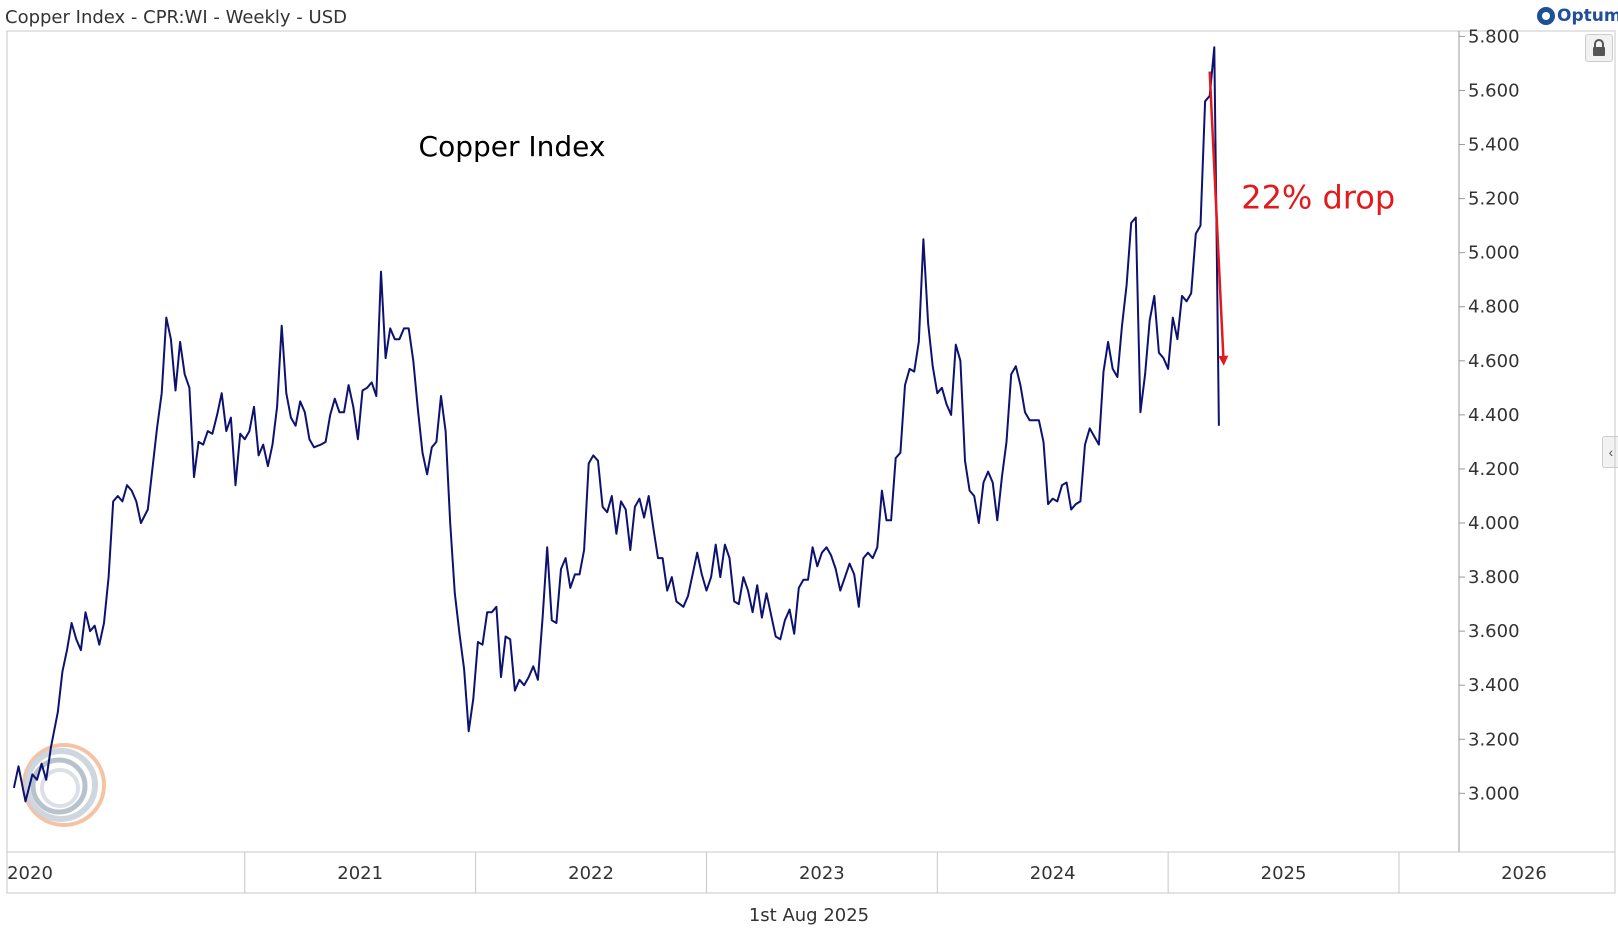 Image resolution: width=1618 pixels, height=928 pixels. Describe the element at coordinates (1494, 577) in the screenshot. I see `y-tick-label: 3.800` at that location.